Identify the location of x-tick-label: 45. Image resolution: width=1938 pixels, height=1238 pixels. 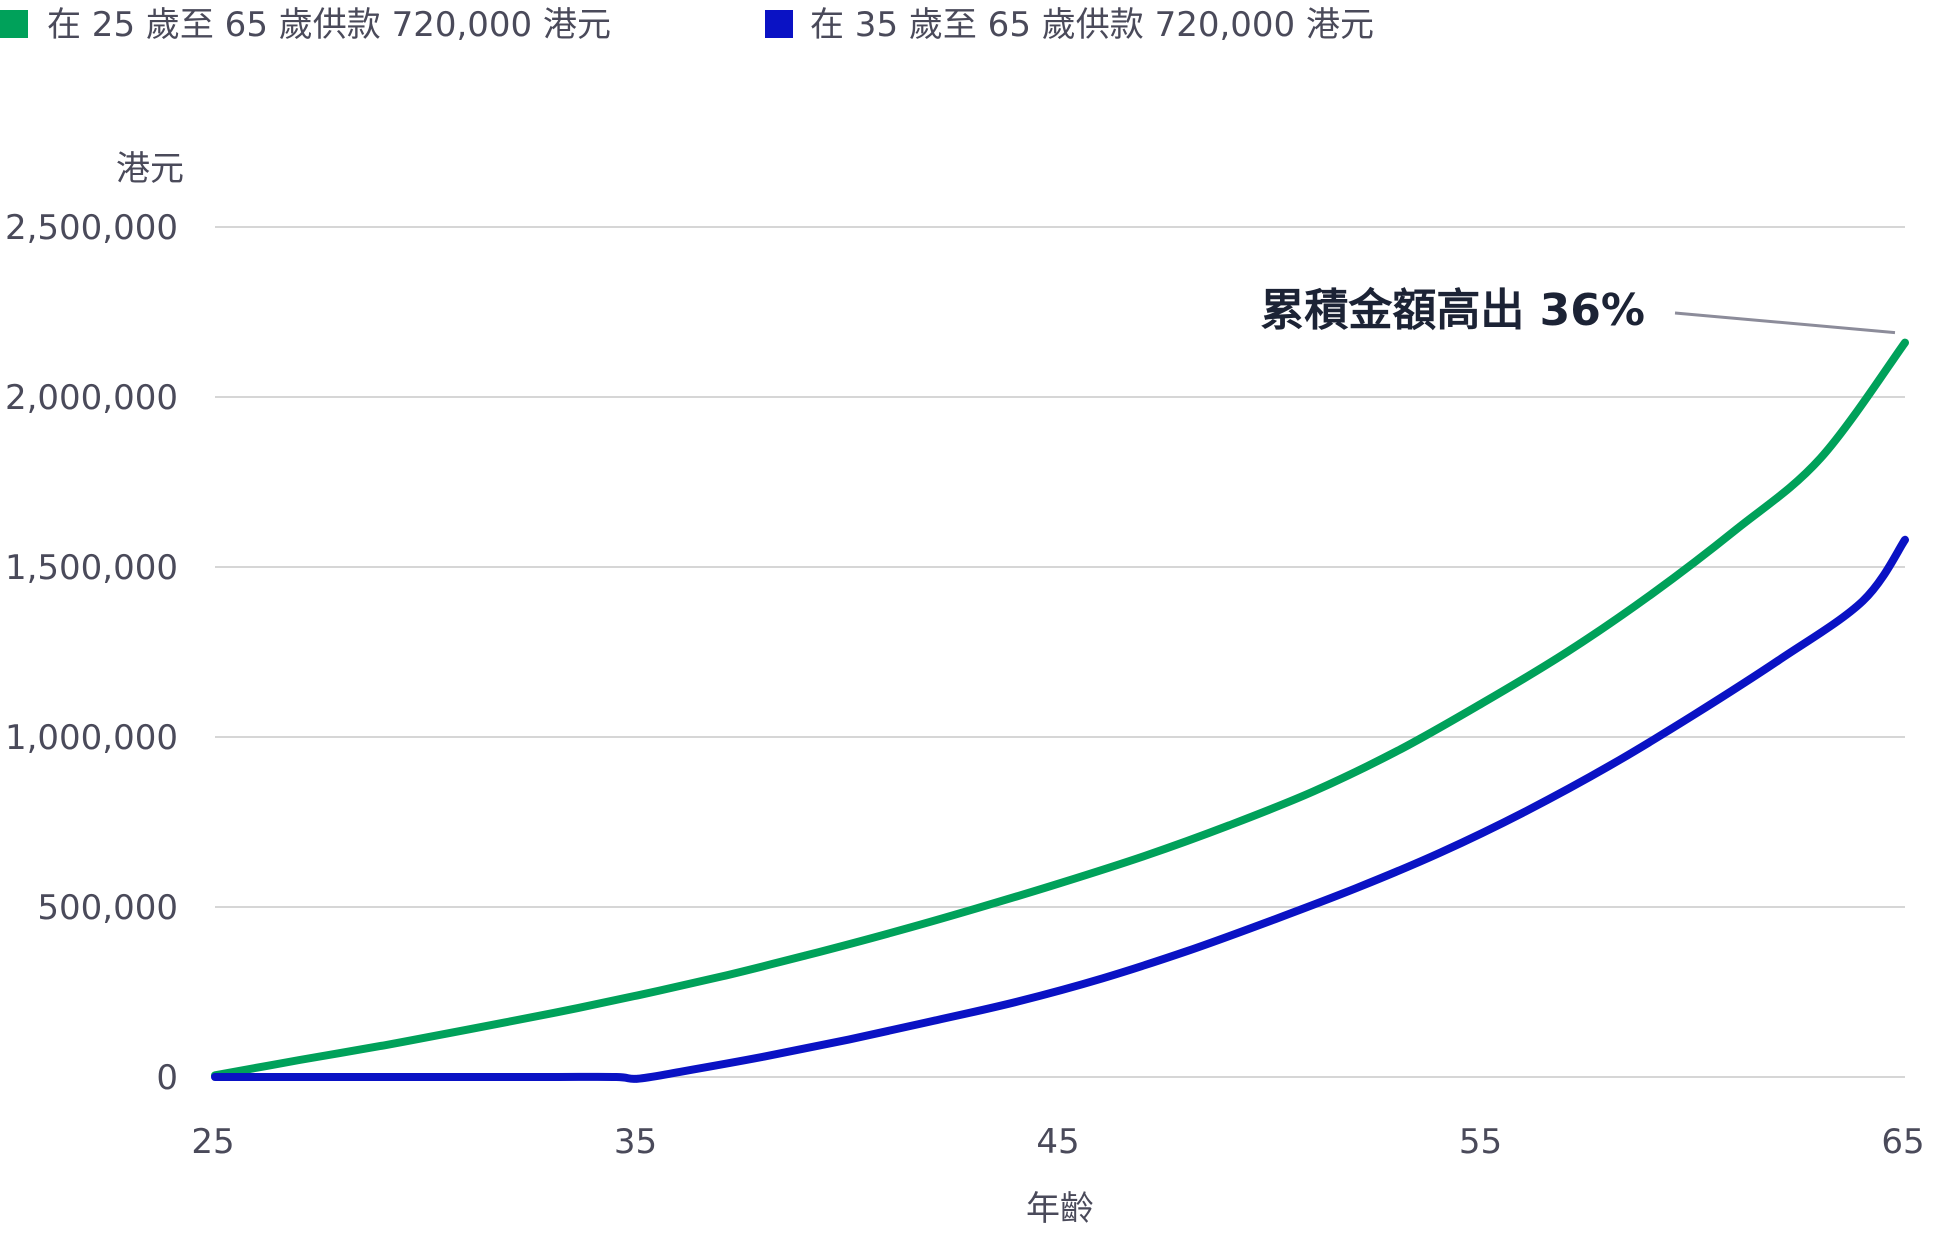
(1057, 1142).